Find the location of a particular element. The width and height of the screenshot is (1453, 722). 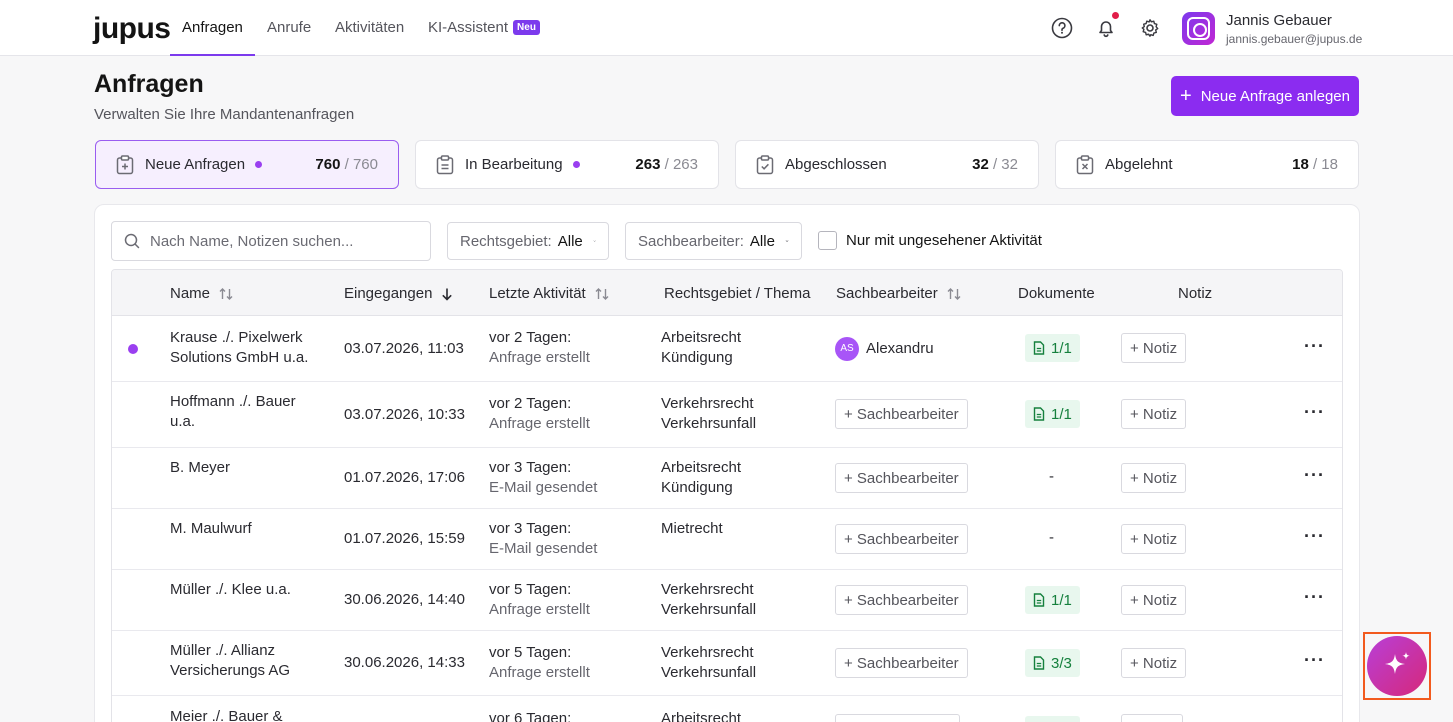

user-avatar is located at coordinates (1198, 28).